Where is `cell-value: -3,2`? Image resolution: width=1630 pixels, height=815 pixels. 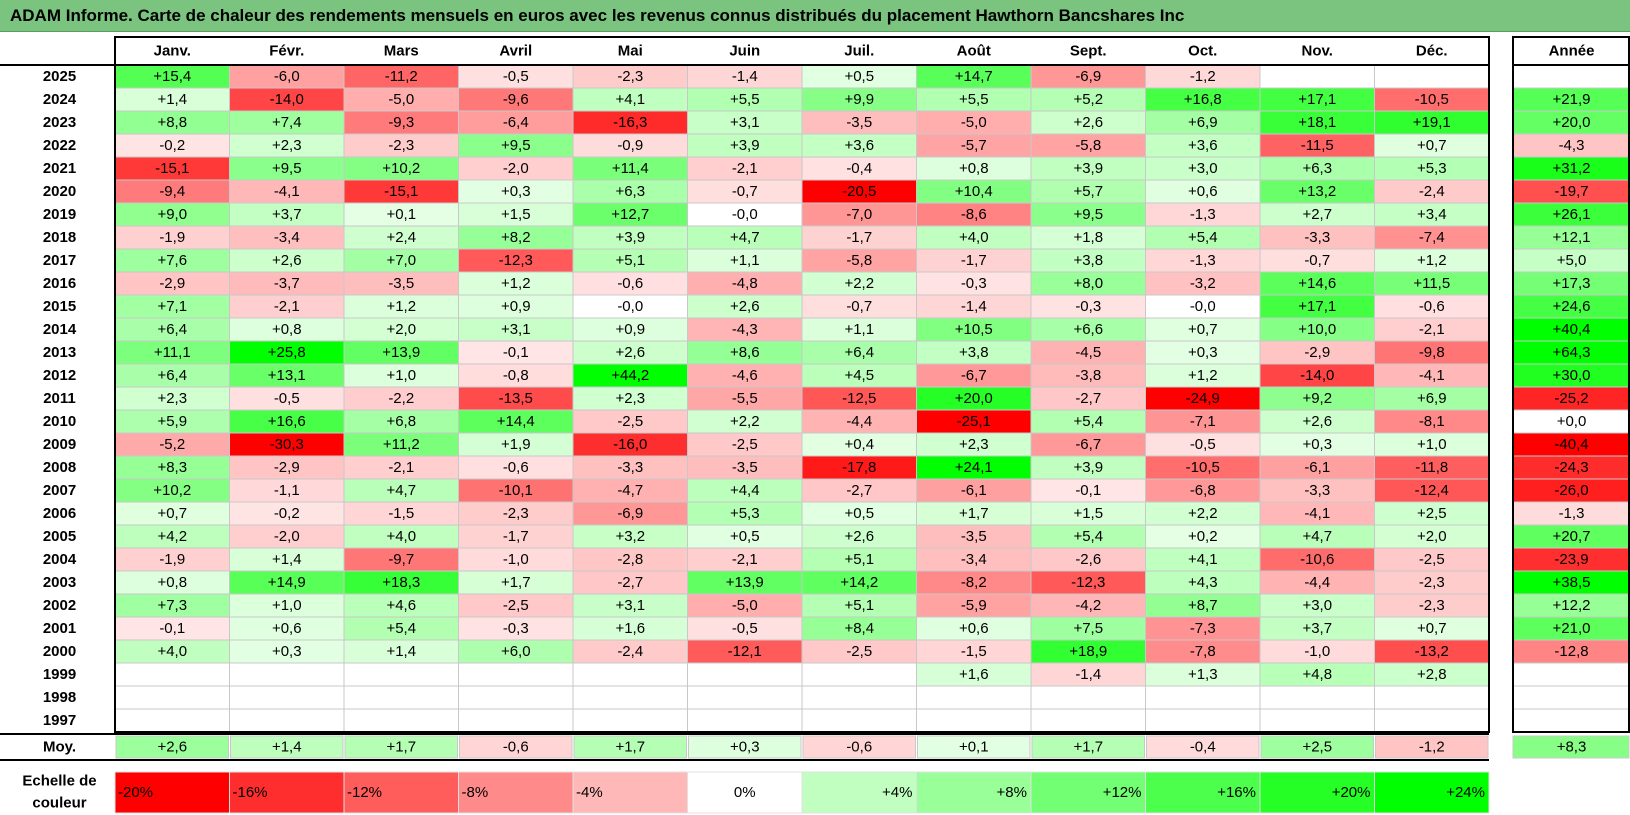
cell-value: -3,2 is located at coordinates (1203, 283).